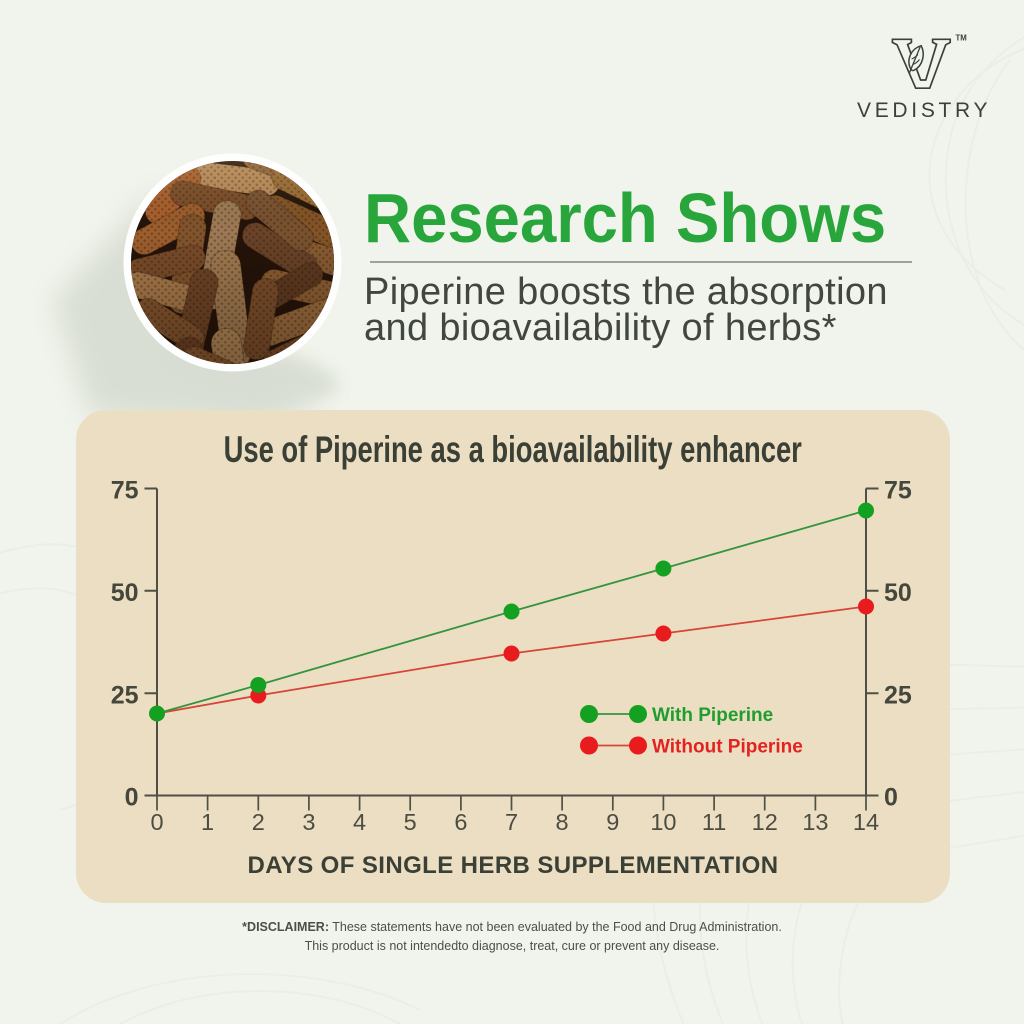  I want to click on svg-text: 10, so click(663, 822).